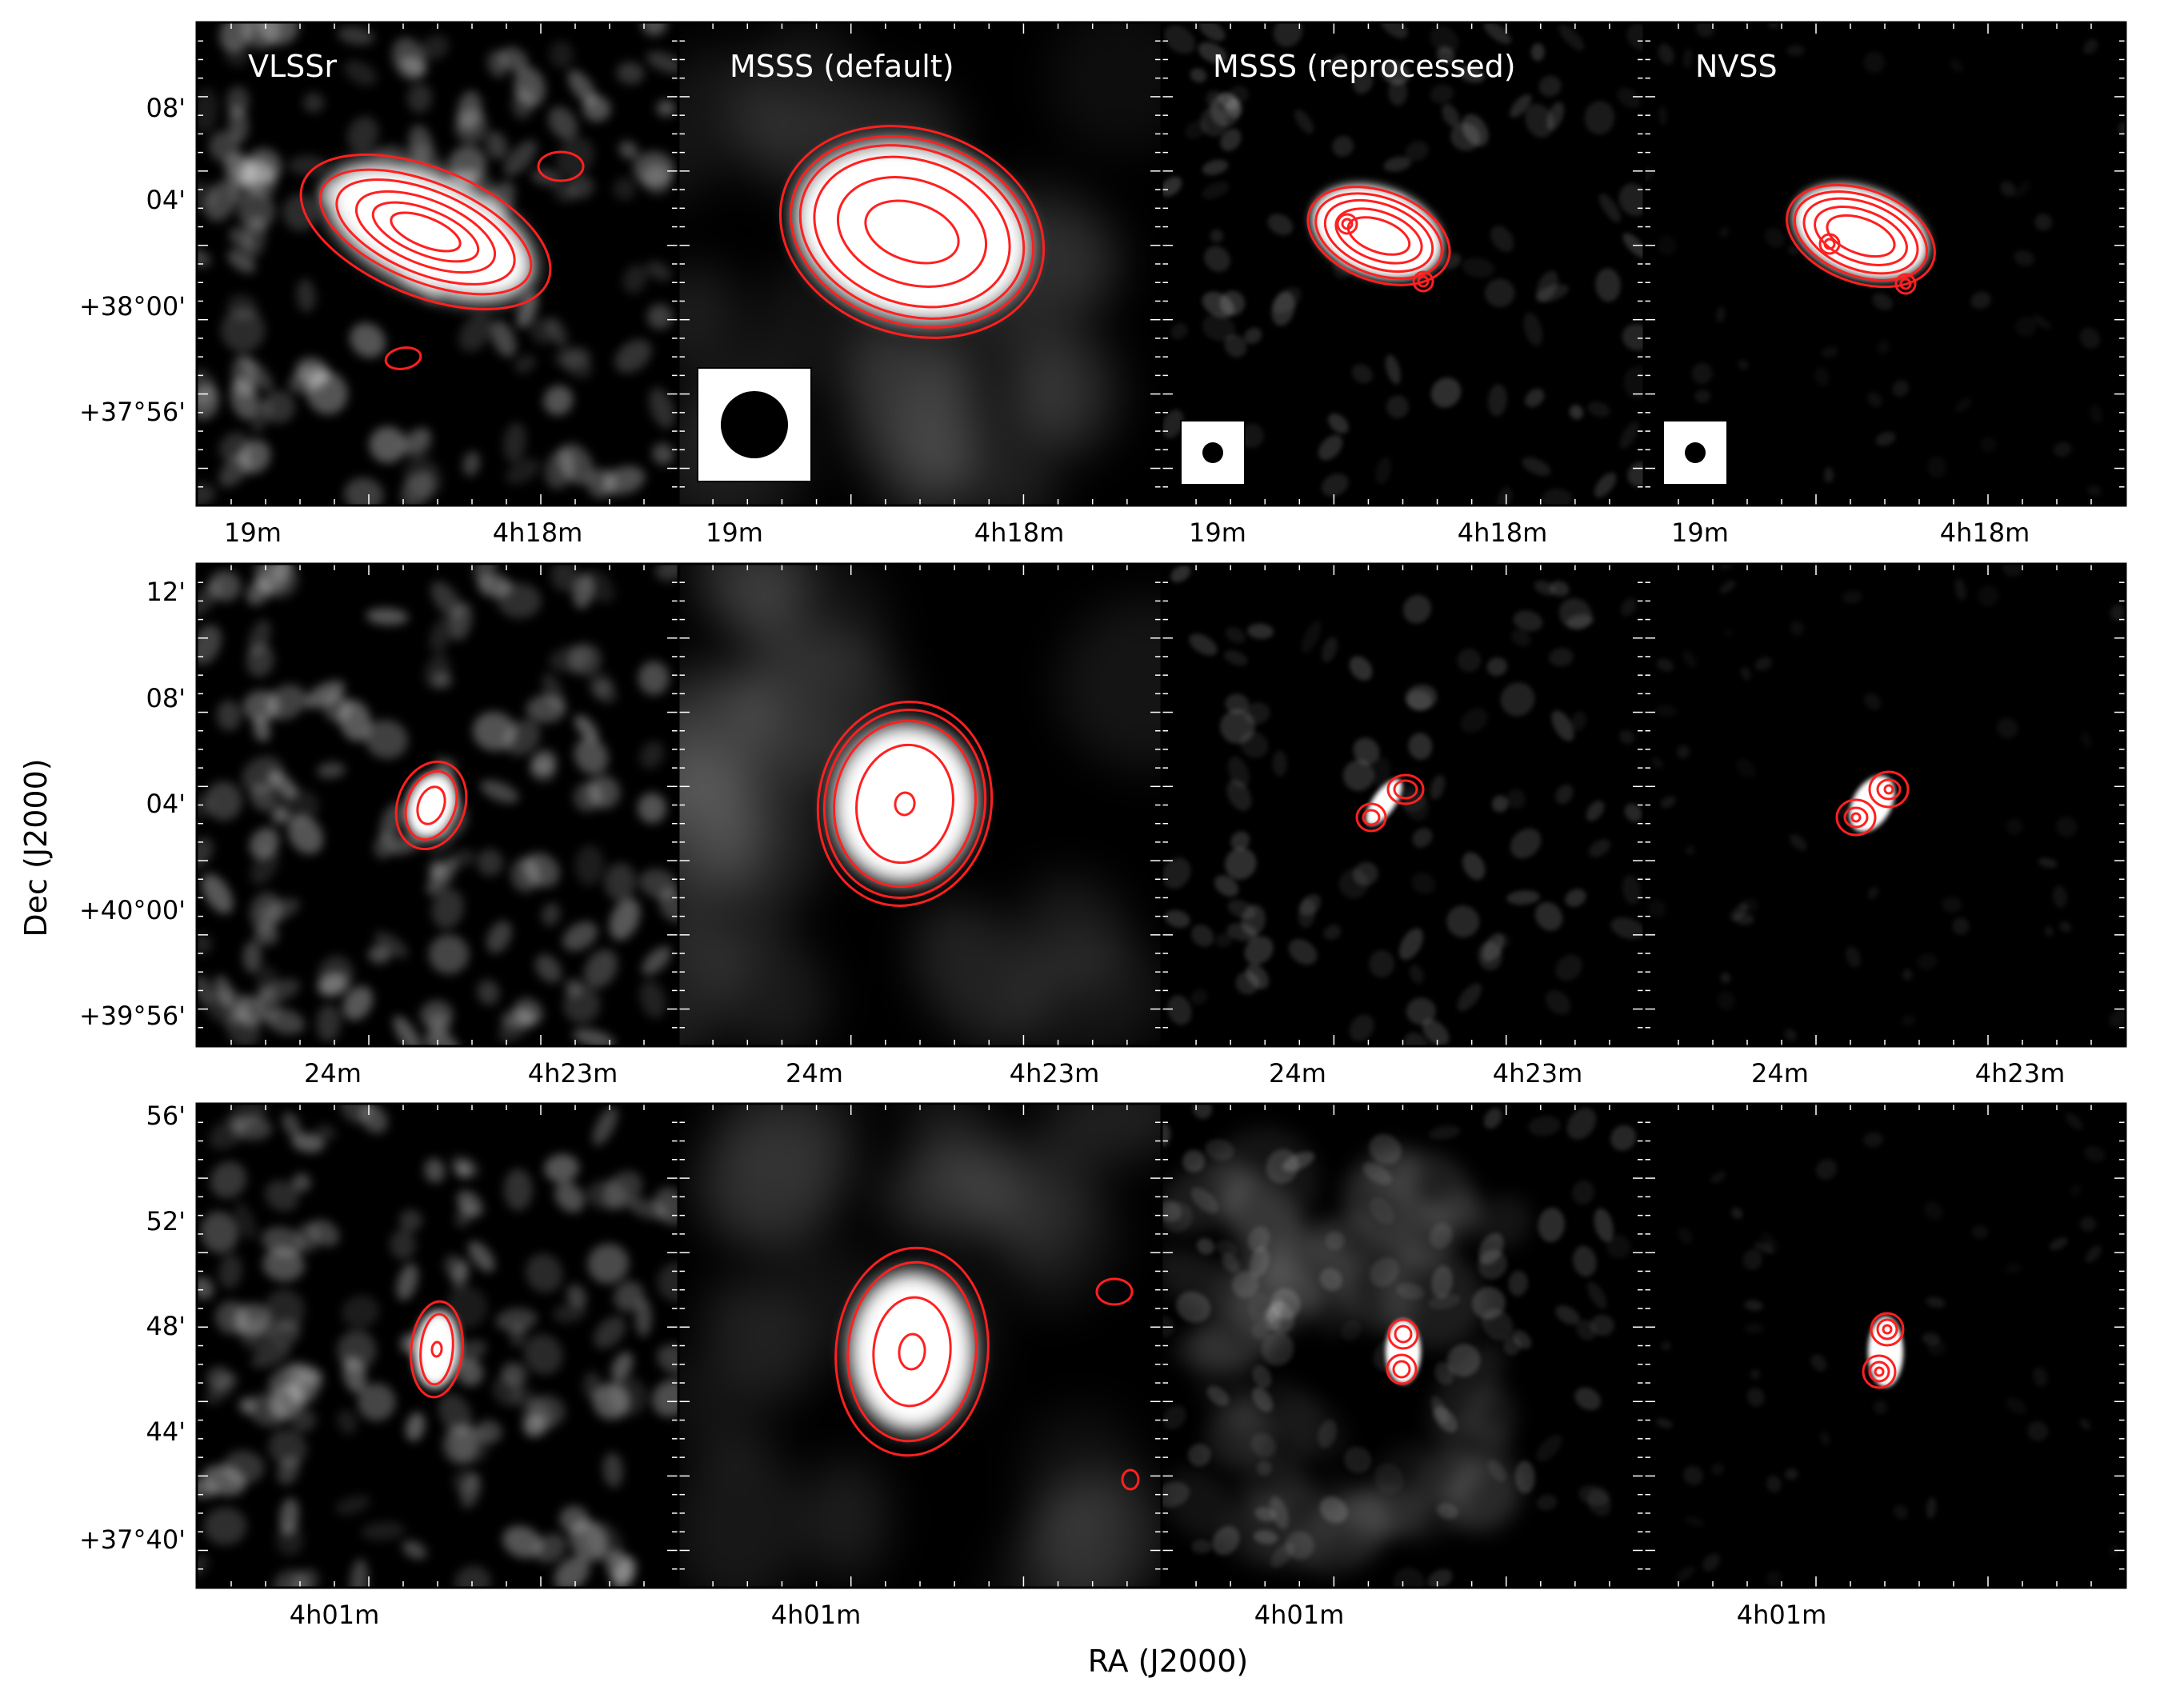 The image size is (2184, 1698). I want to click on y-axis-label: Dec (J2000), so click(36, 847).